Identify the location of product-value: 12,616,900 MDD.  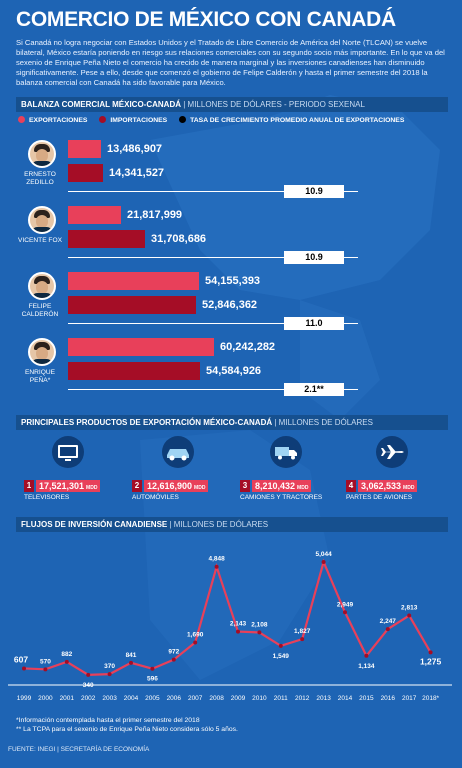
(176, 486).